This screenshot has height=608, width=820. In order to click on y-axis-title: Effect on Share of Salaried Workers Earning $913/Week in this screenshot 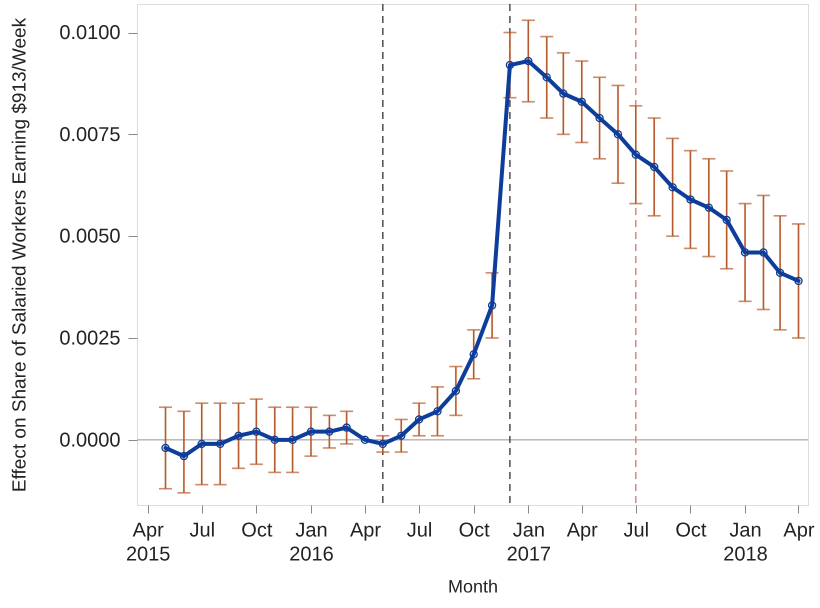, I will do `click(19, 254)`.